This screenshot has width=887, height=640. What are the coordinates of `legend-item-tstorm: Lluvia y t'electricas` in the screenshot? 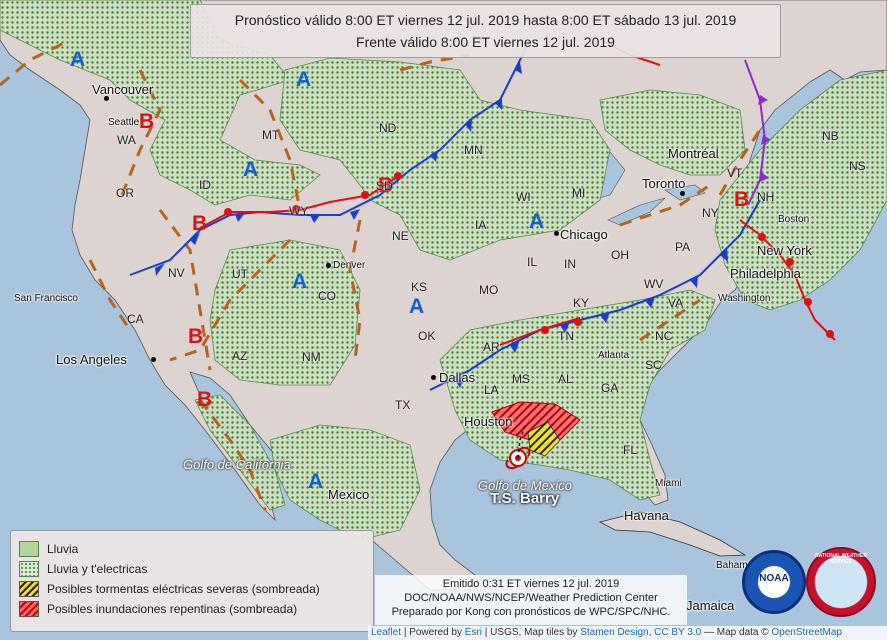 It's located at (192, 569).